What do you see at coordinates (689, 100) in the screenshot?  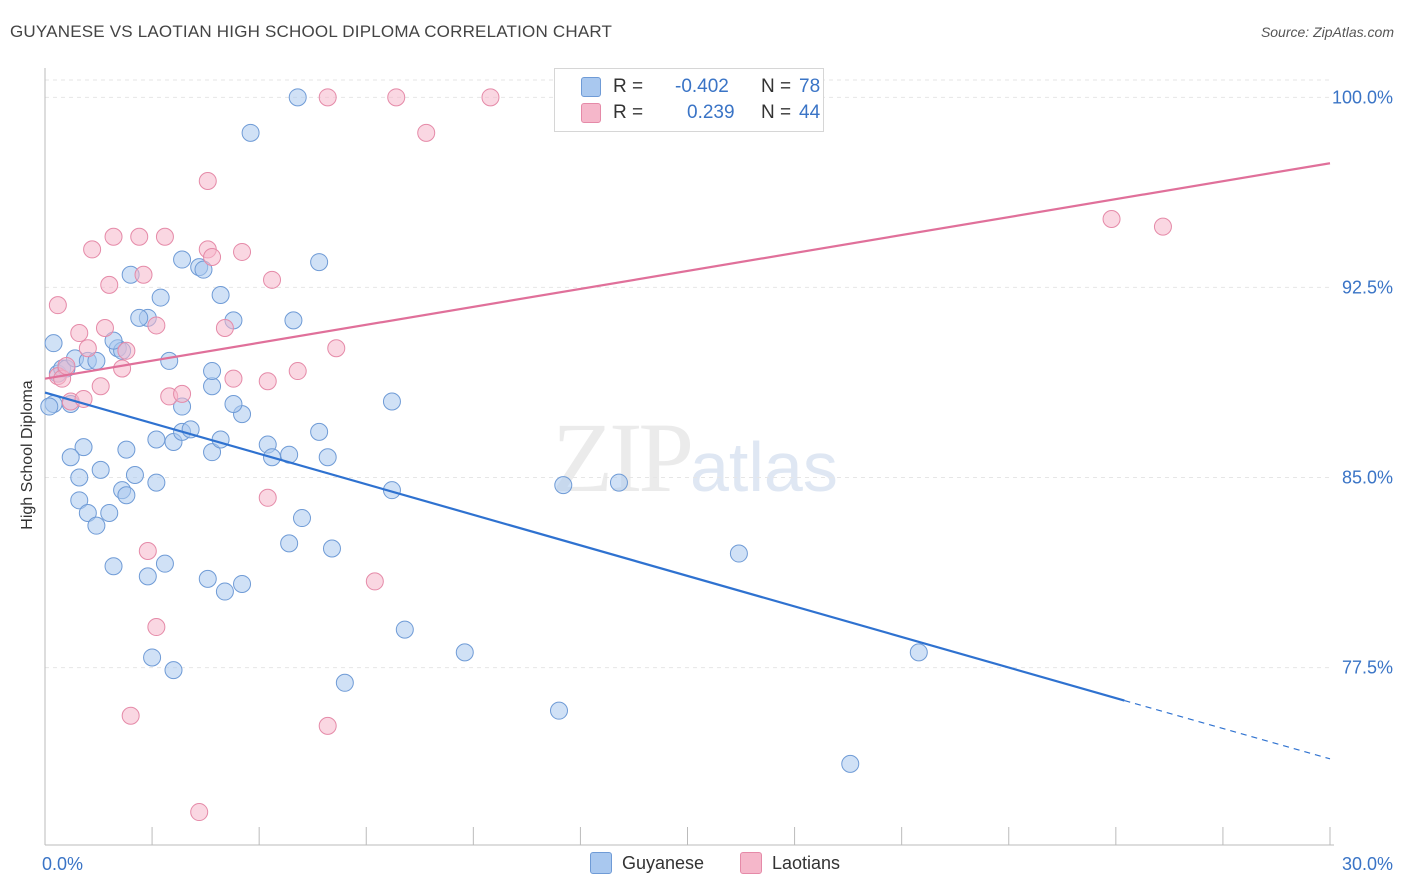 I see `stats-legend: R = -0.402 N = 78 R = 0.239 N = 44` at bounding box center [689, 100].